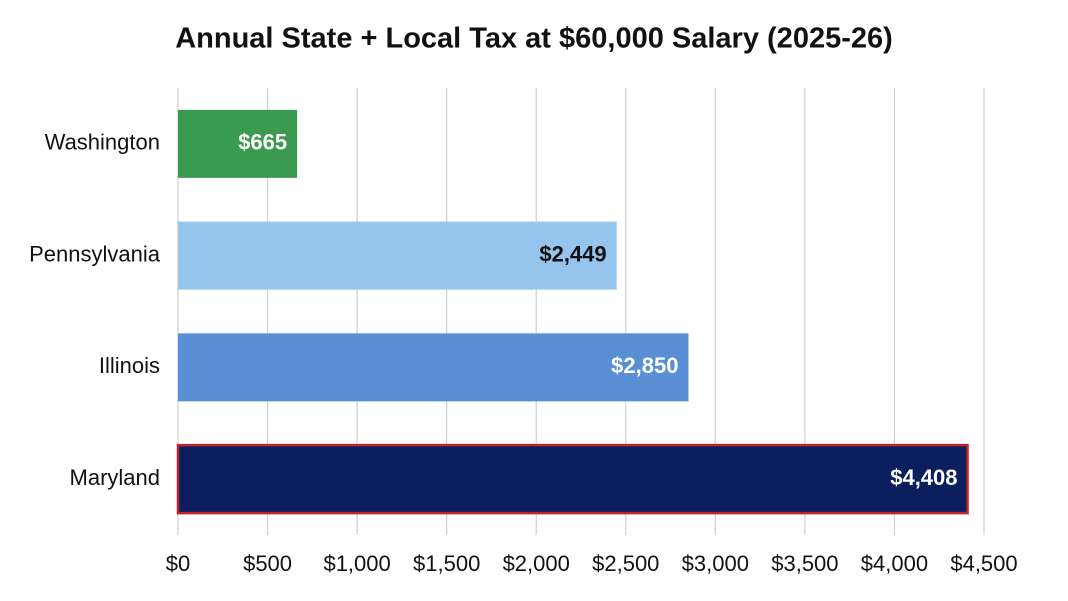 Image resolution: width=1068 pixels, height=601 pixels. What do you see at coordinates (267, 563) in the screenshot?
I see `x-tick-label: $500` at bounding box center [267, 563].